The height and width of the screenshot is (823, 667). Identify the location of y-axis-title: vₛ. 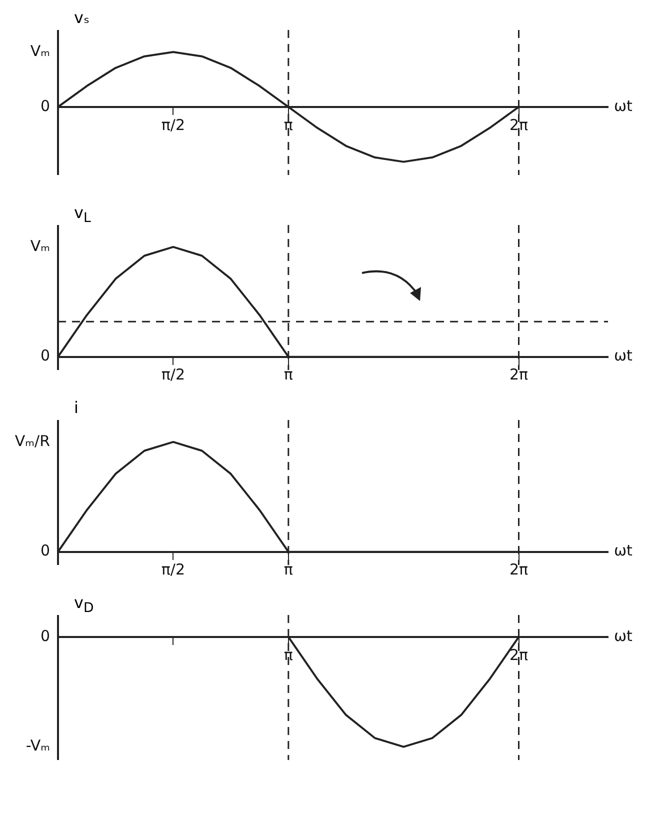
(82, 17).